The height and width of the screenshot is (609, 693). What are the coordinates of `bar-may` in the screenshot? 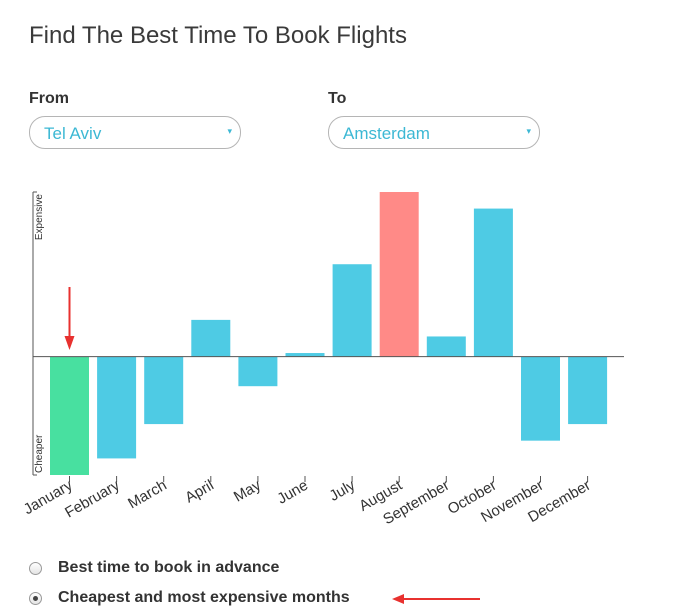 It's located at (258, 371).